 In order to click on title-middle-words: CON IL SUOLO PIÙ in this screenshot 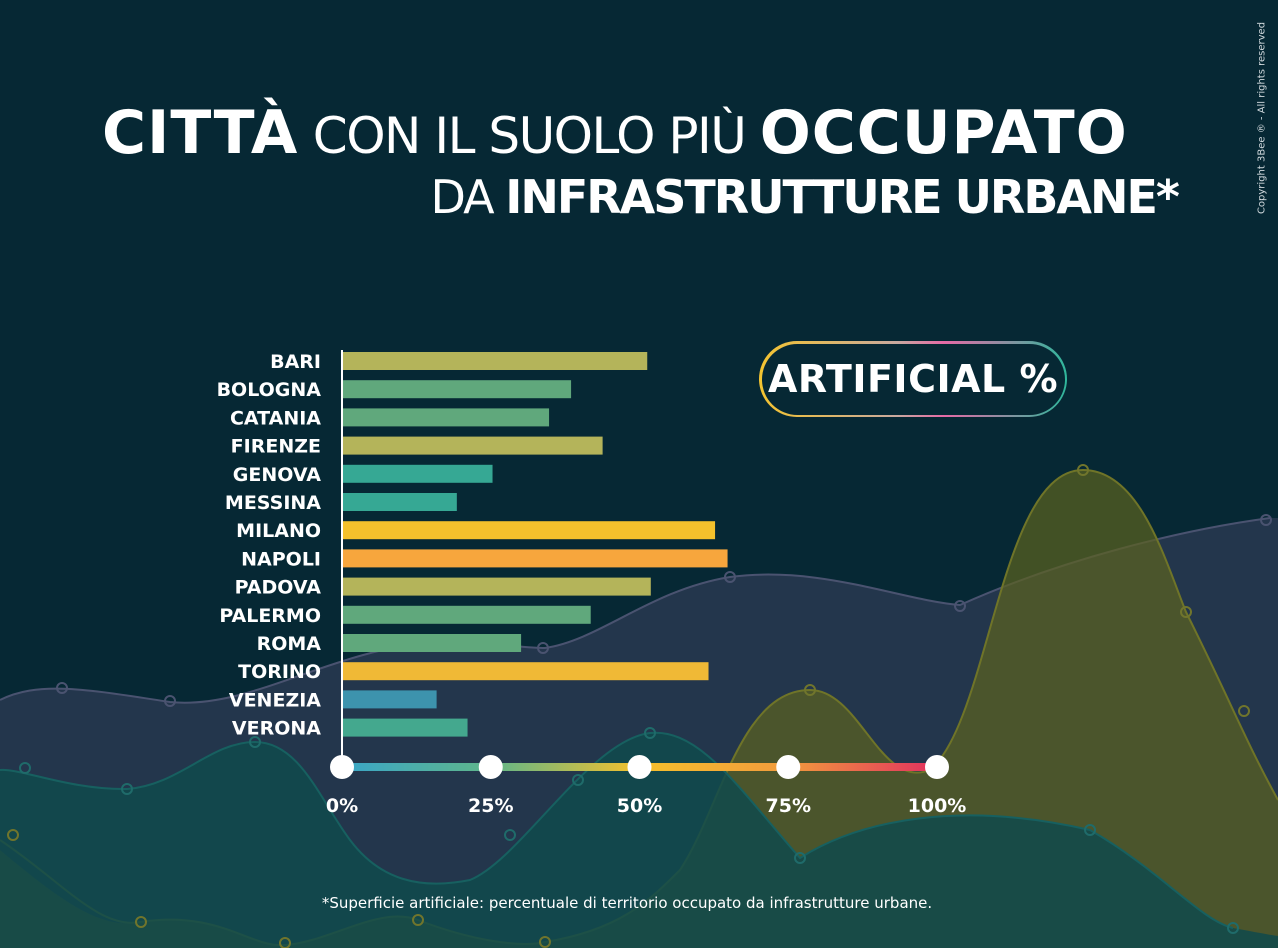, I will do `click(529, 136)`.